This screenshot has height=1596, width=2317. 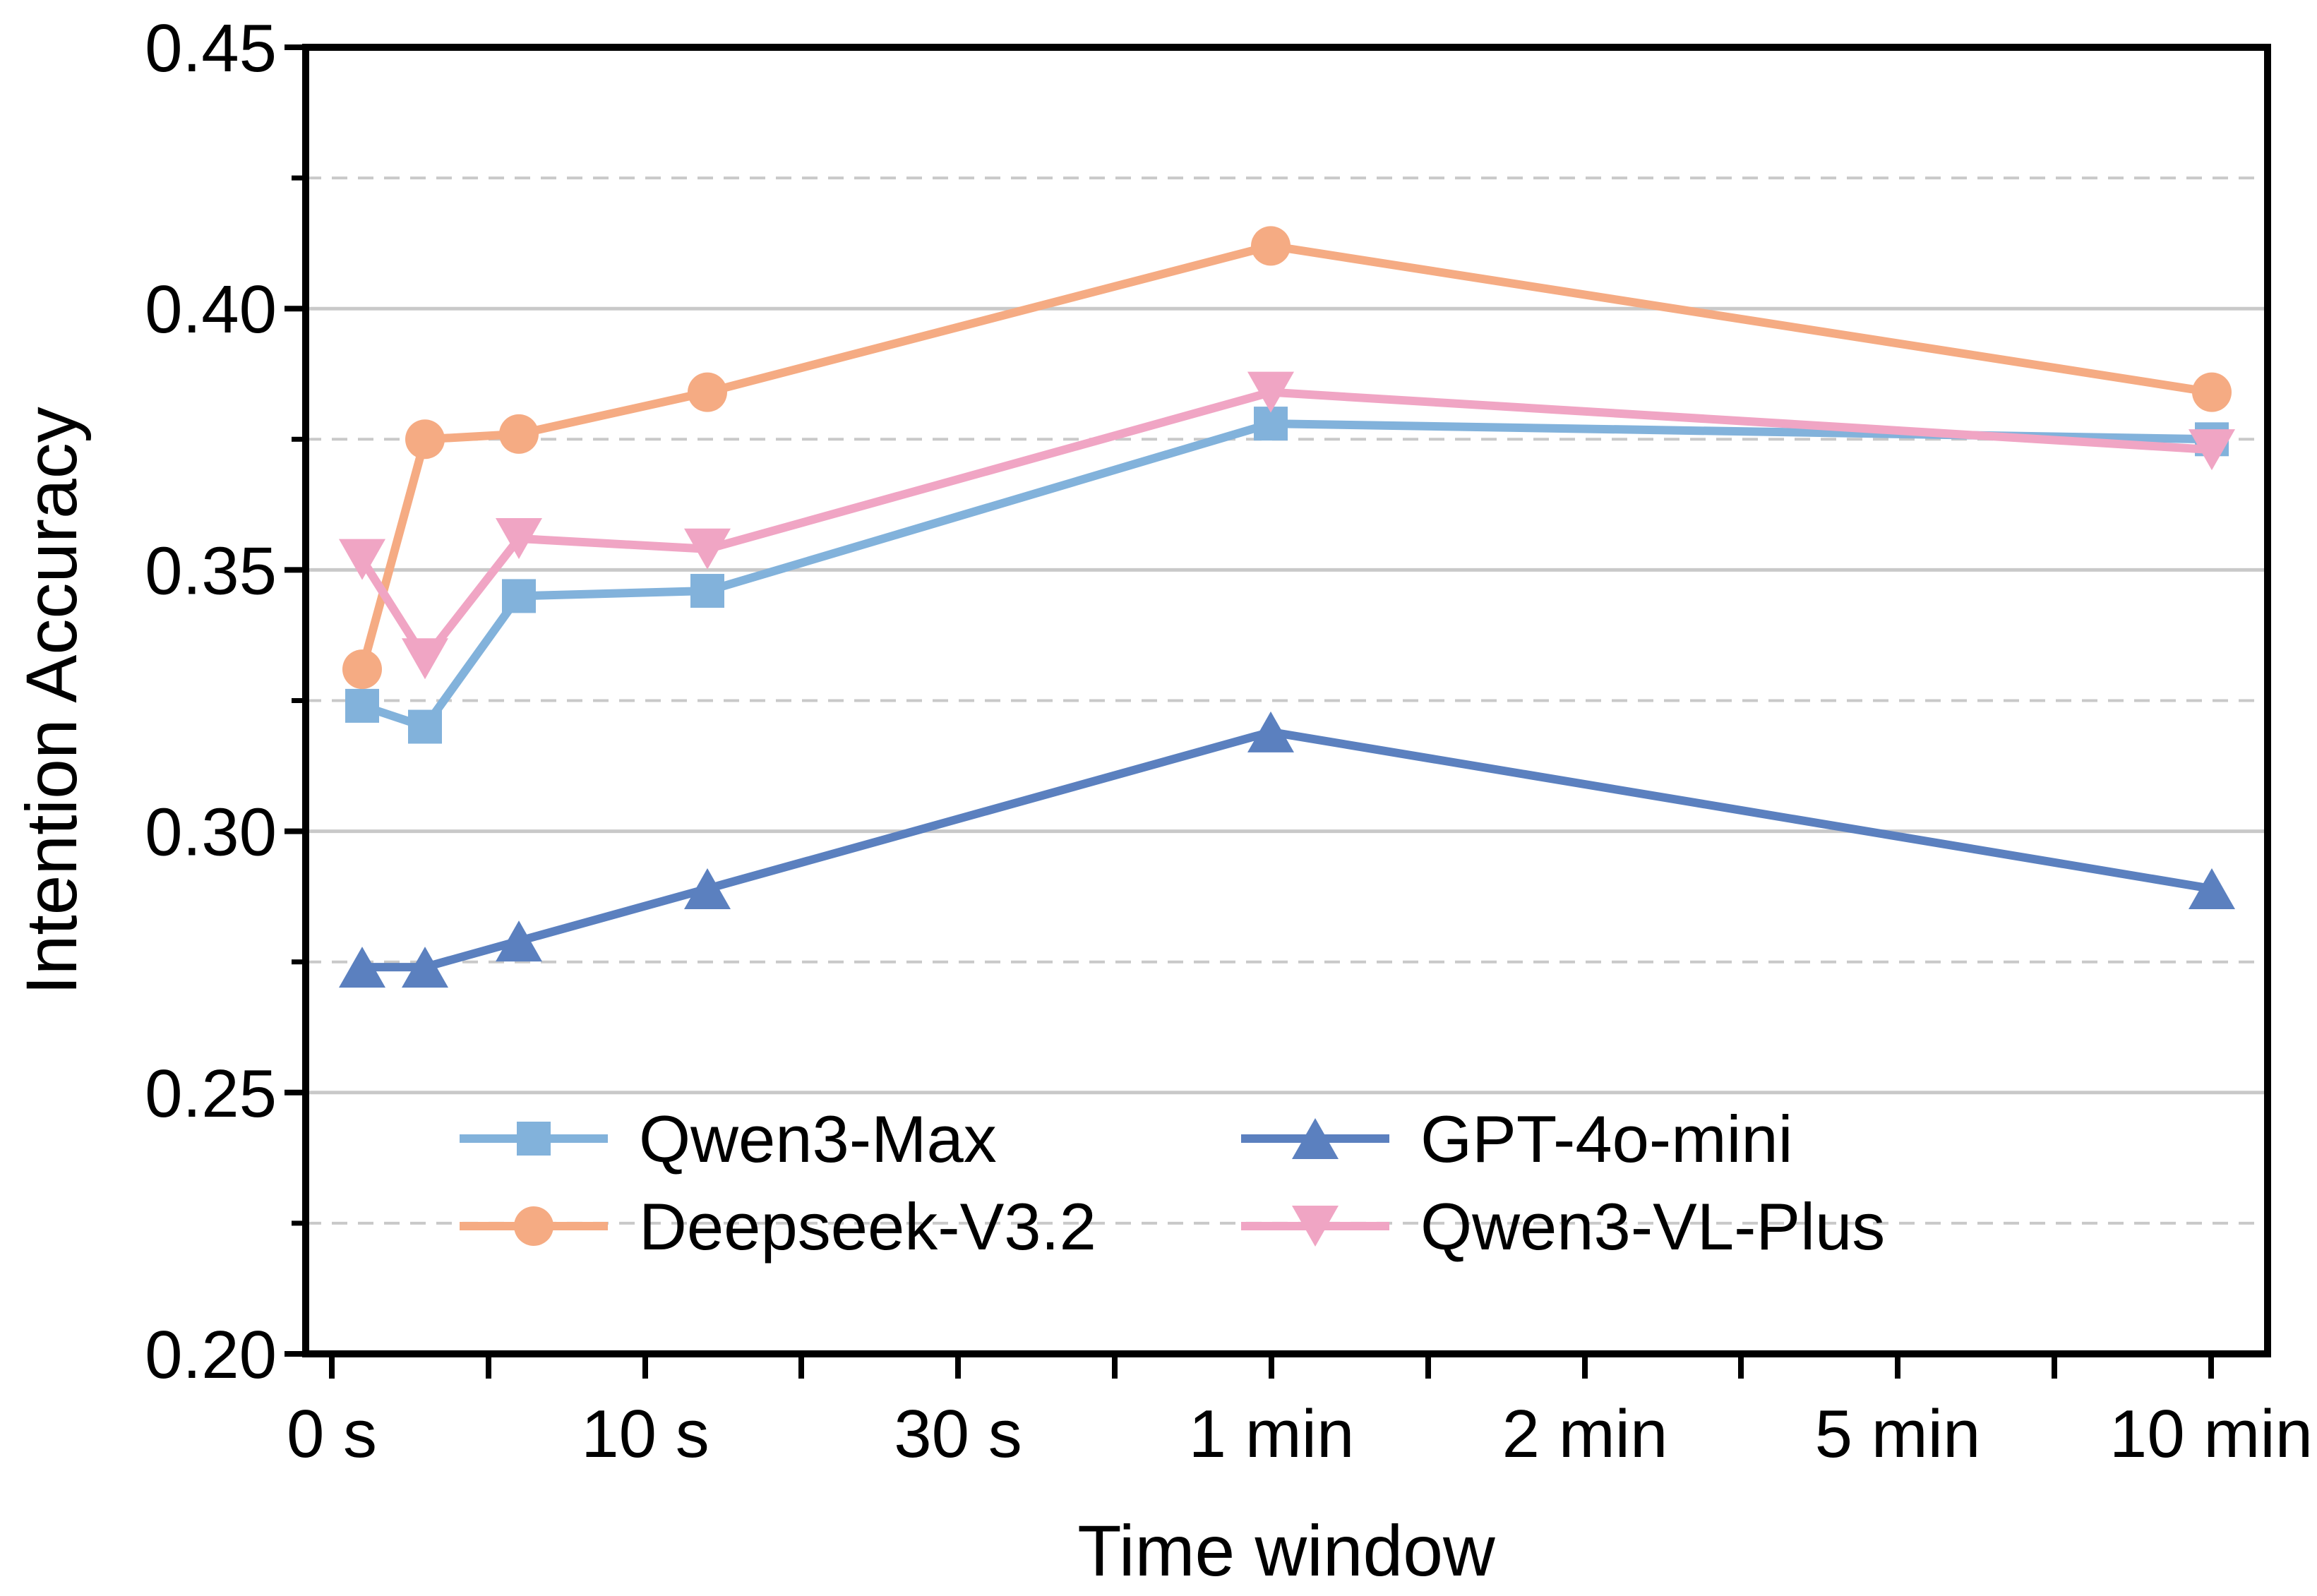 What do you see at coordinates (1898, 1434) in the screenshot?
I see `x-tick-label: 5 min` at bounding box center [1898, 1434].